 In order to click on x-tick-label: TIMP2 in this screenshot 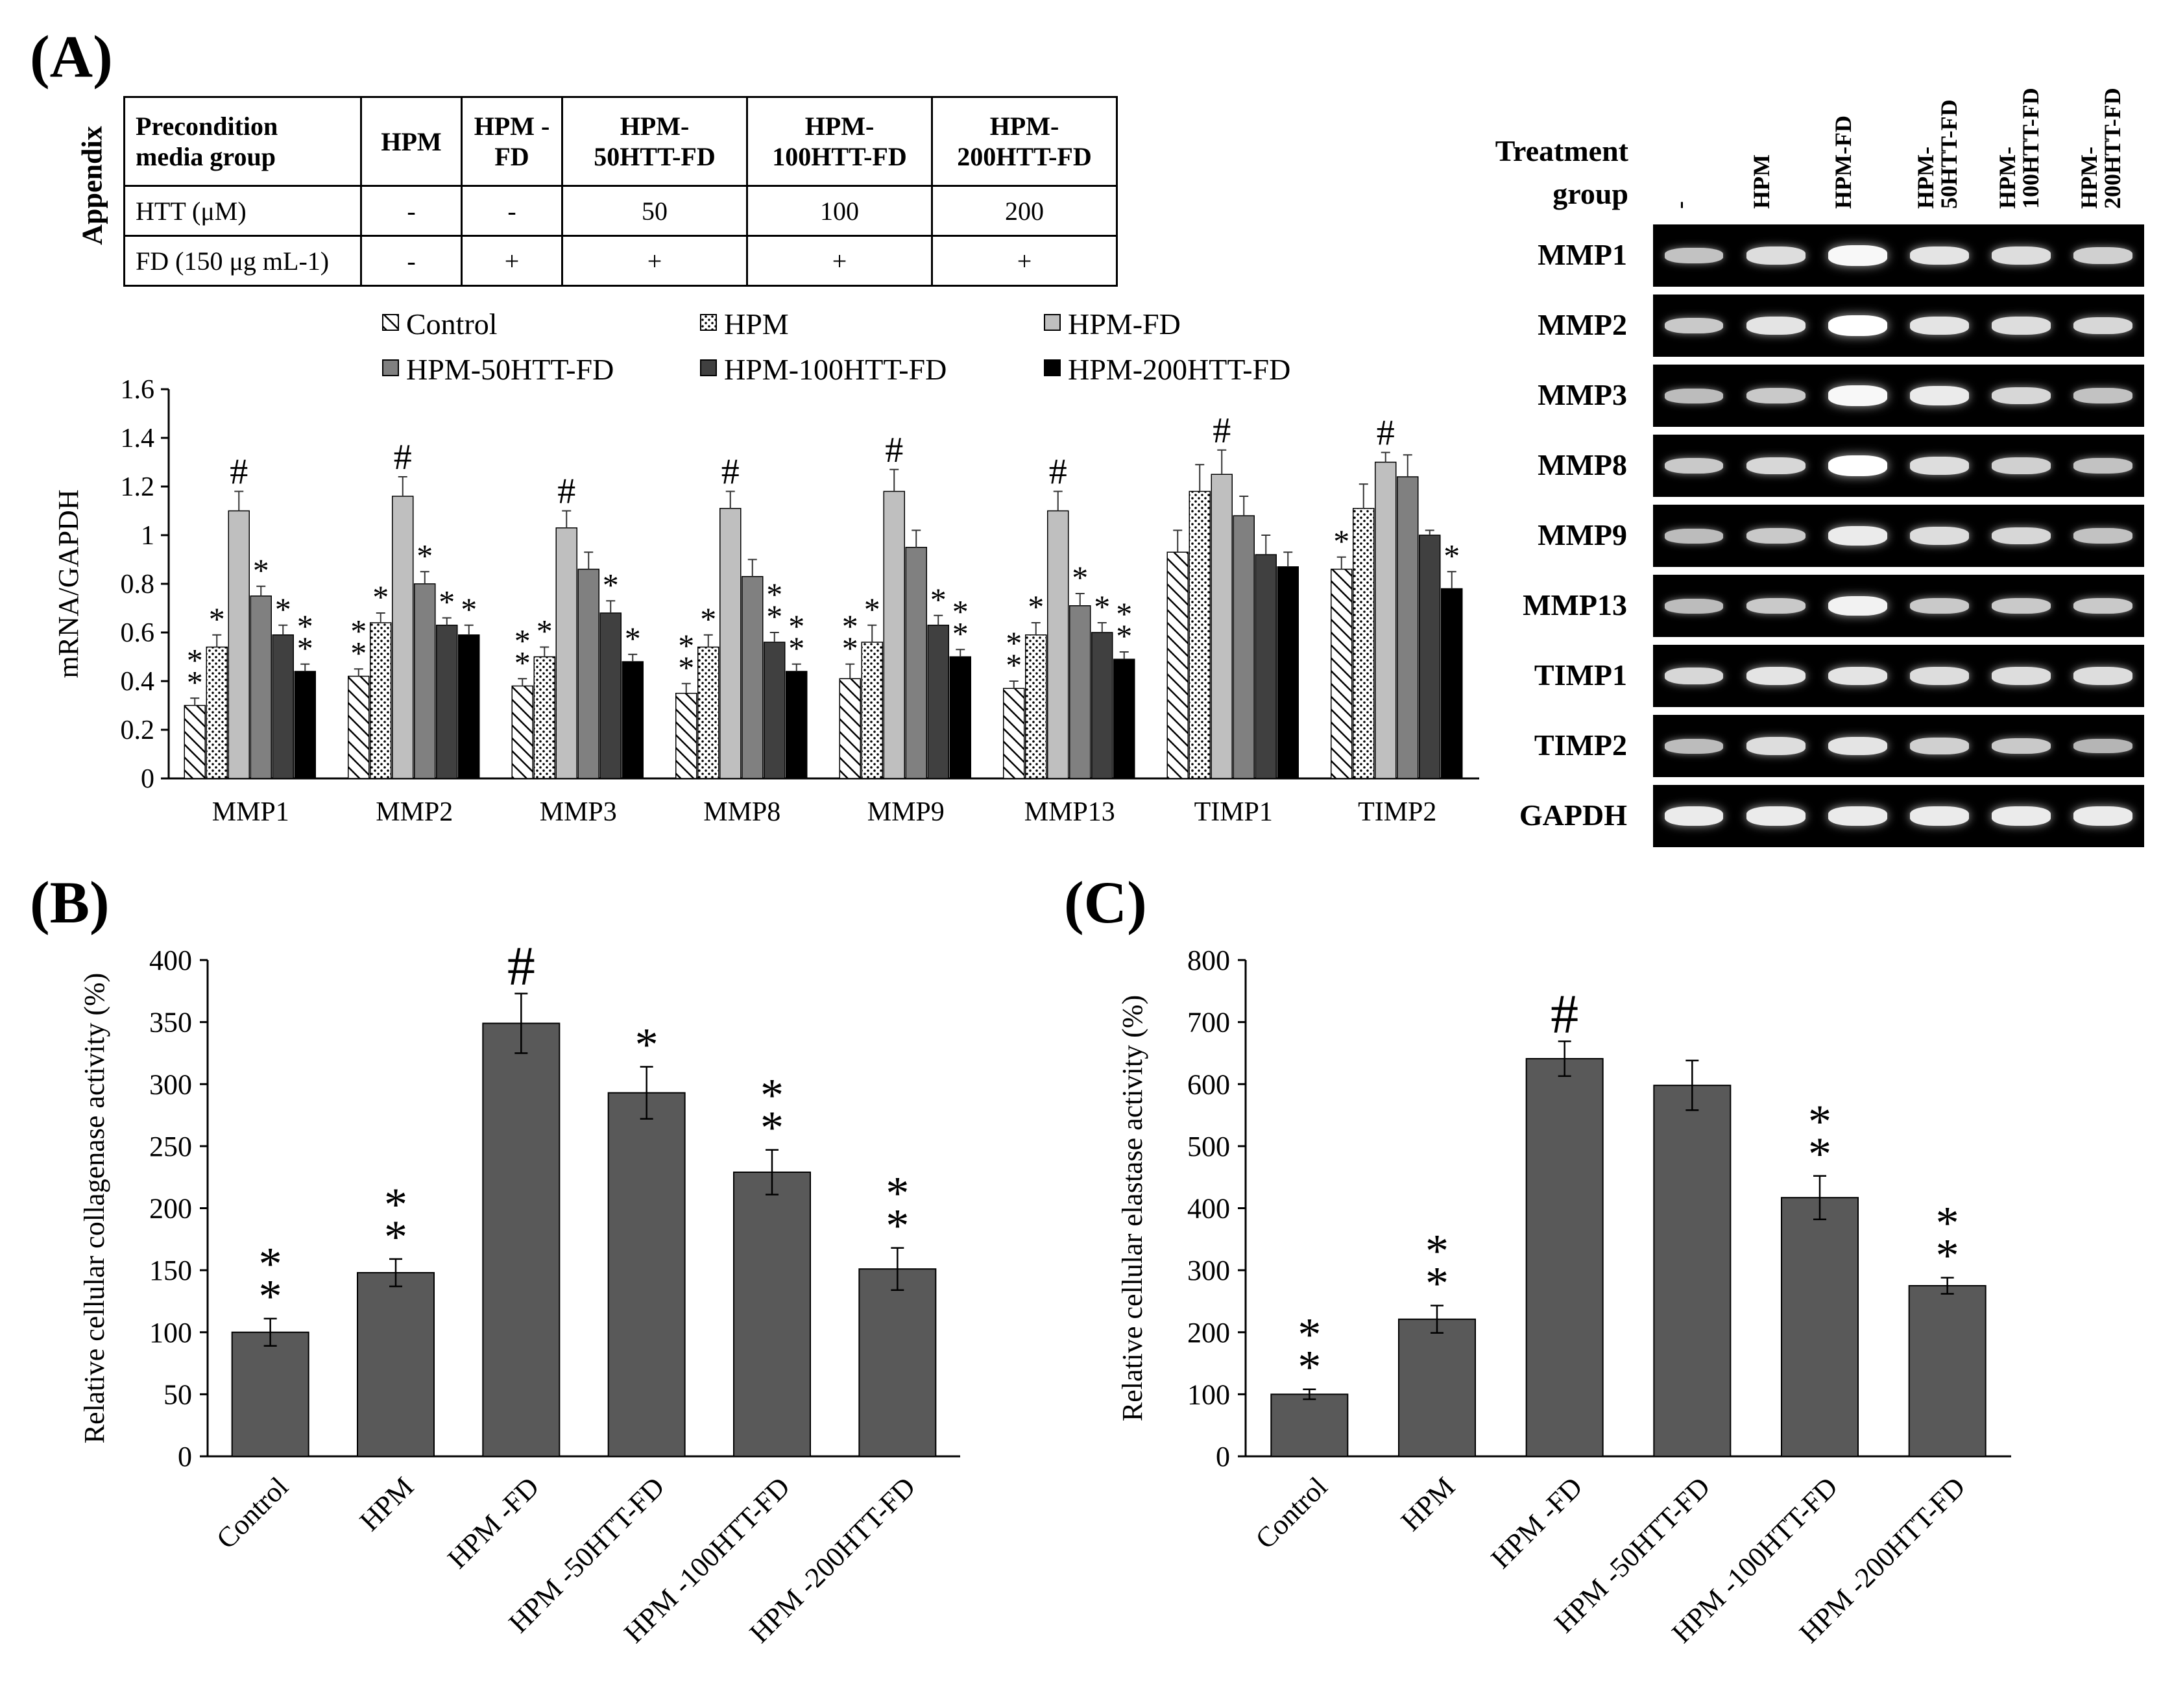, I will do `click(1397, 812)`.